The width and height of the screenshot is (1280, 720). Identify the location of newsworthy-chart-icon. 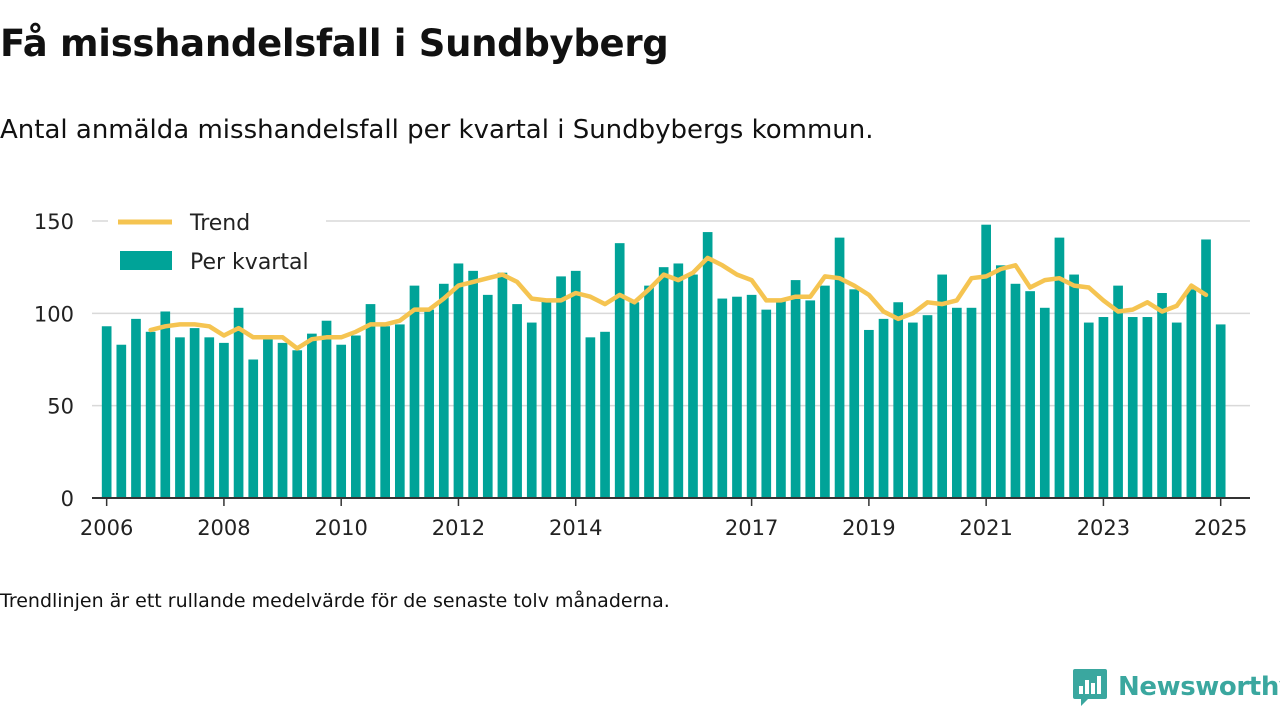
(1090, 687).